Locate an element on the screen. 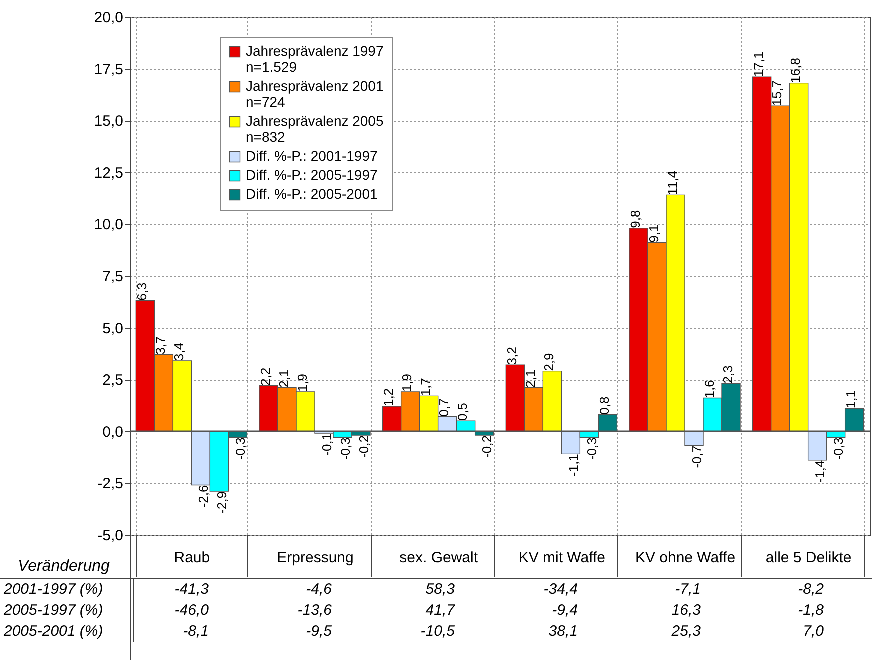 The height and width of the screenshot is (660, 876). data-label: 2,2 is located at coordinates (265, 377).